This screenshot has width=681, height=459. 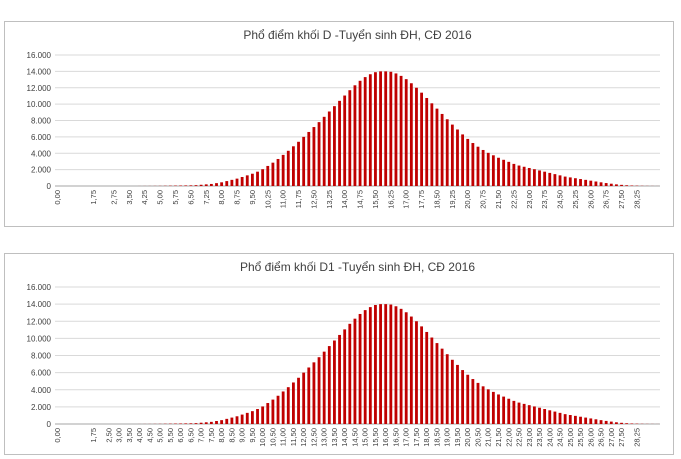 What do you see at coordinates (39, 88) in the screenshot?
I see `y-tick-label: 12.000` at bounding box center [39, 88].